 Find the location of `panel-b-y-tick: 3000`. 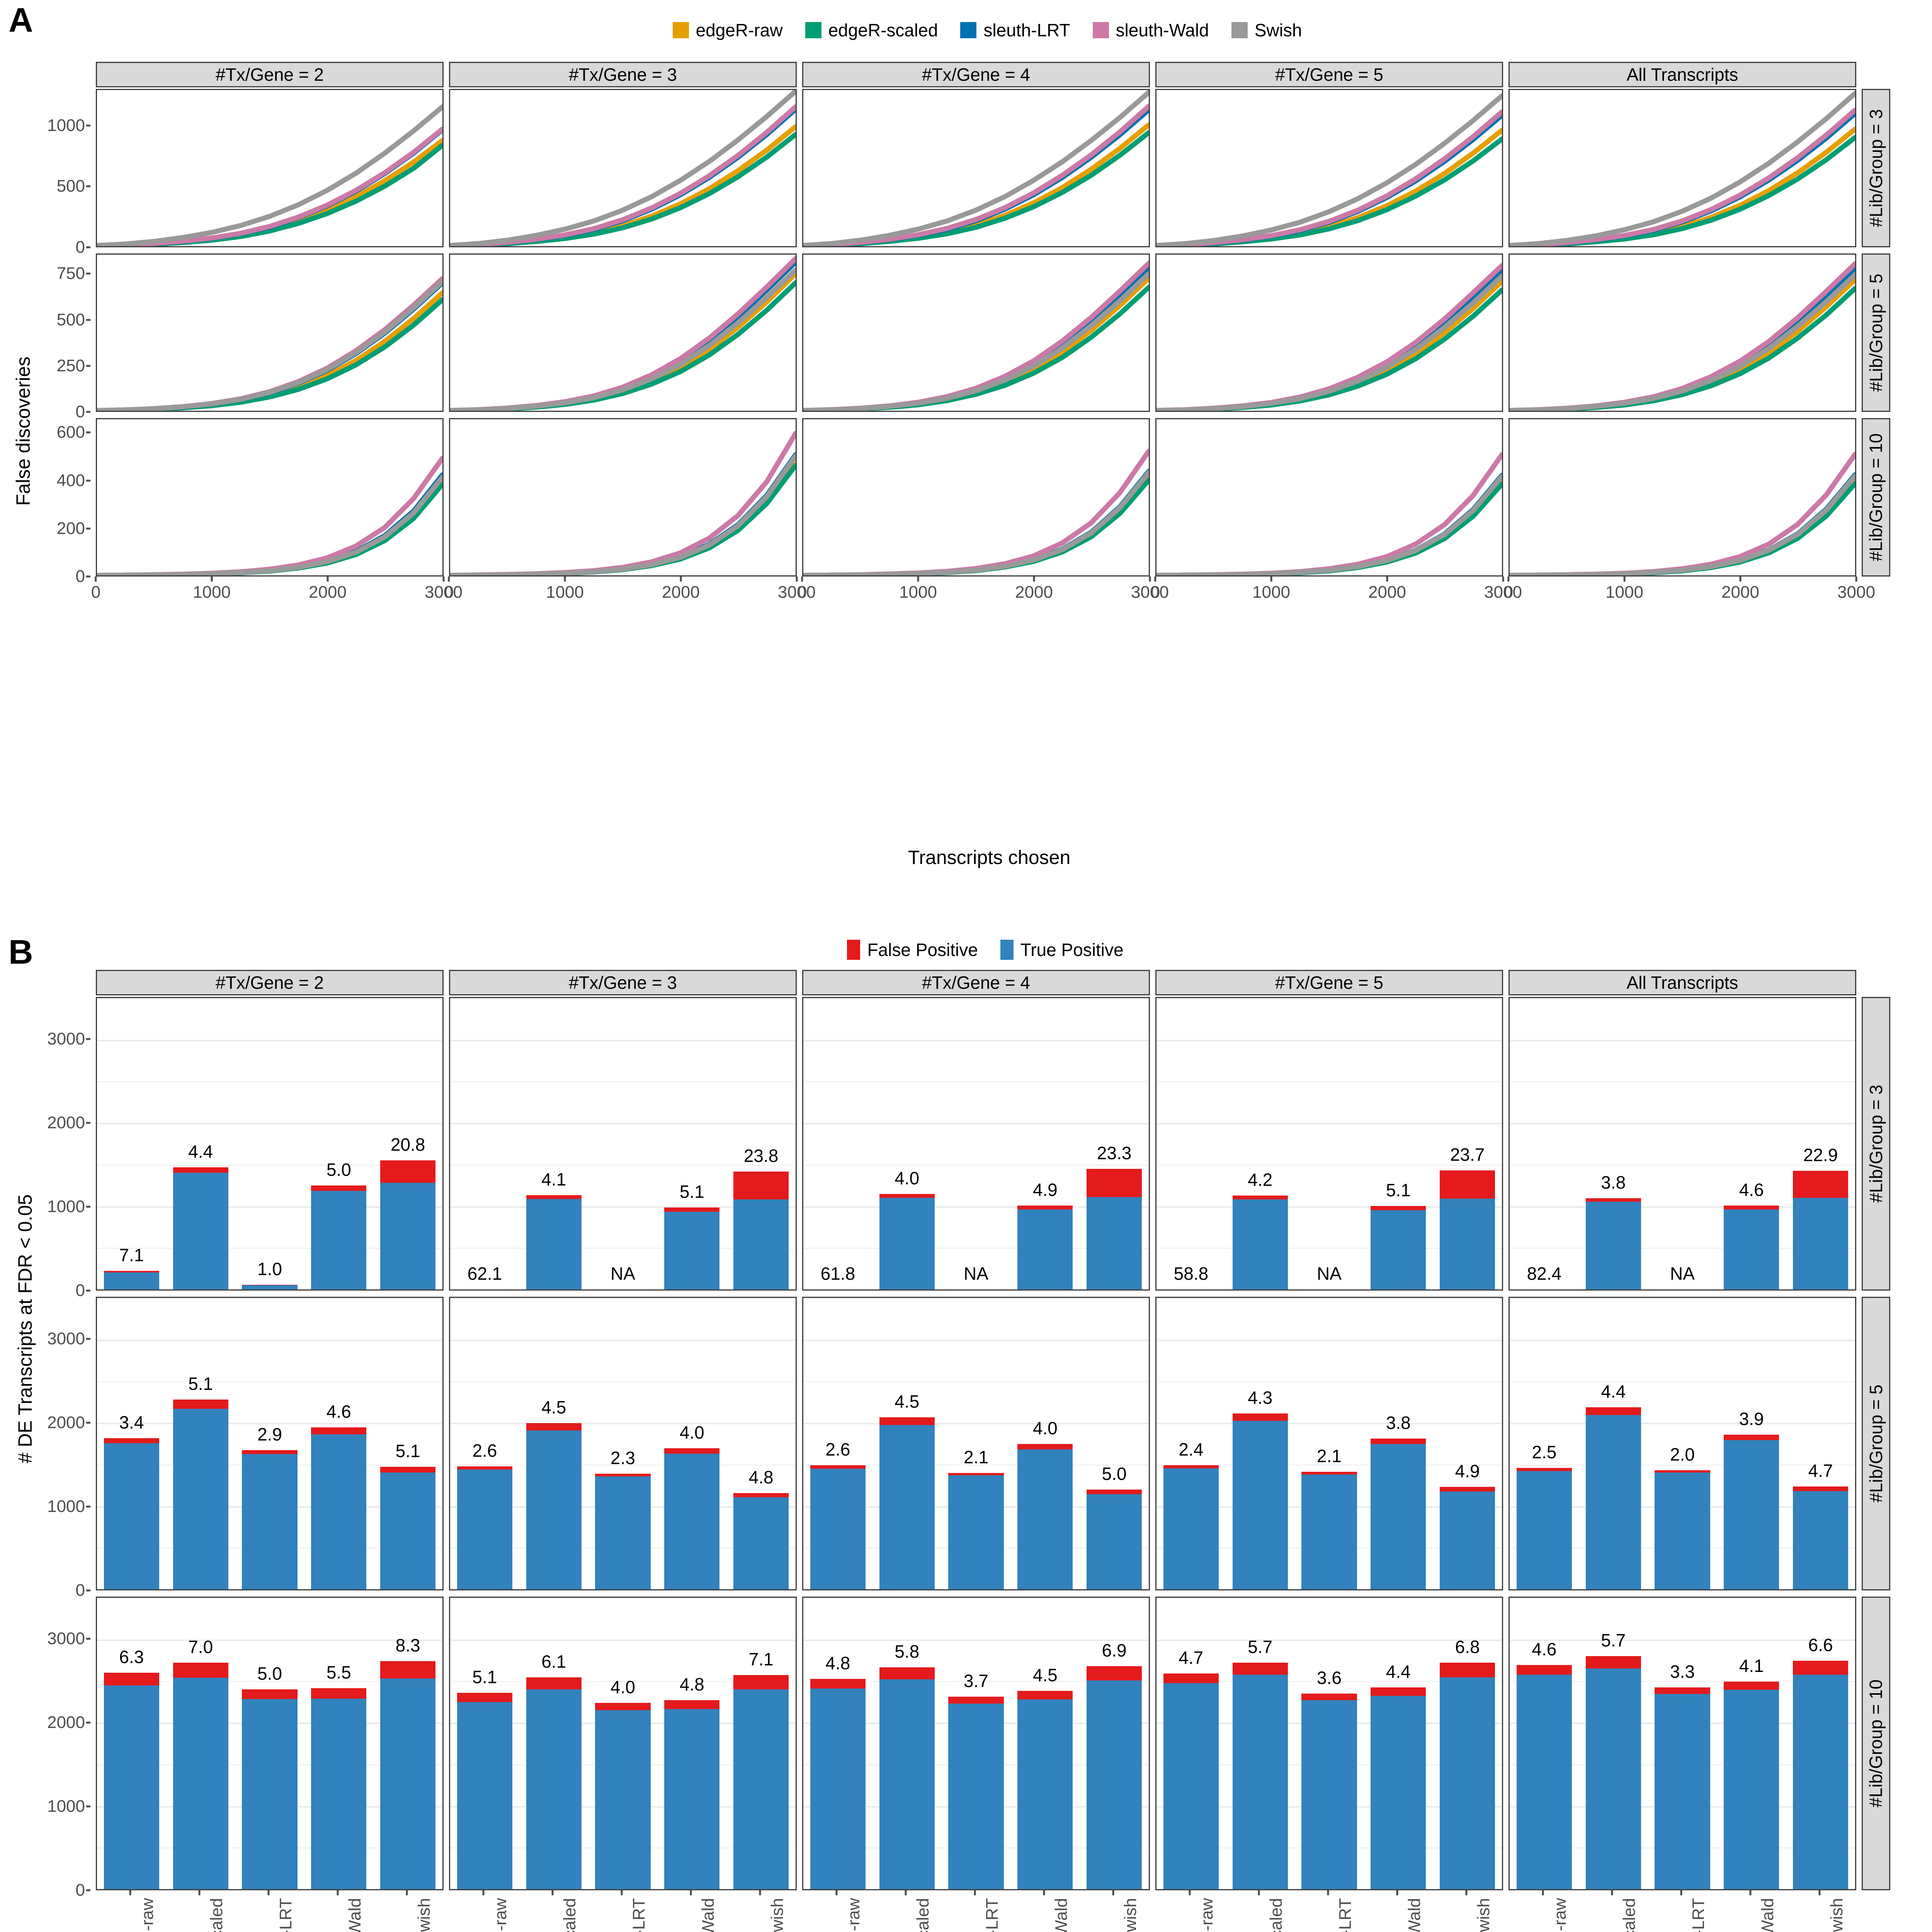

panel-b-y-tick: 3000 is located at coordinates (66, 1038).